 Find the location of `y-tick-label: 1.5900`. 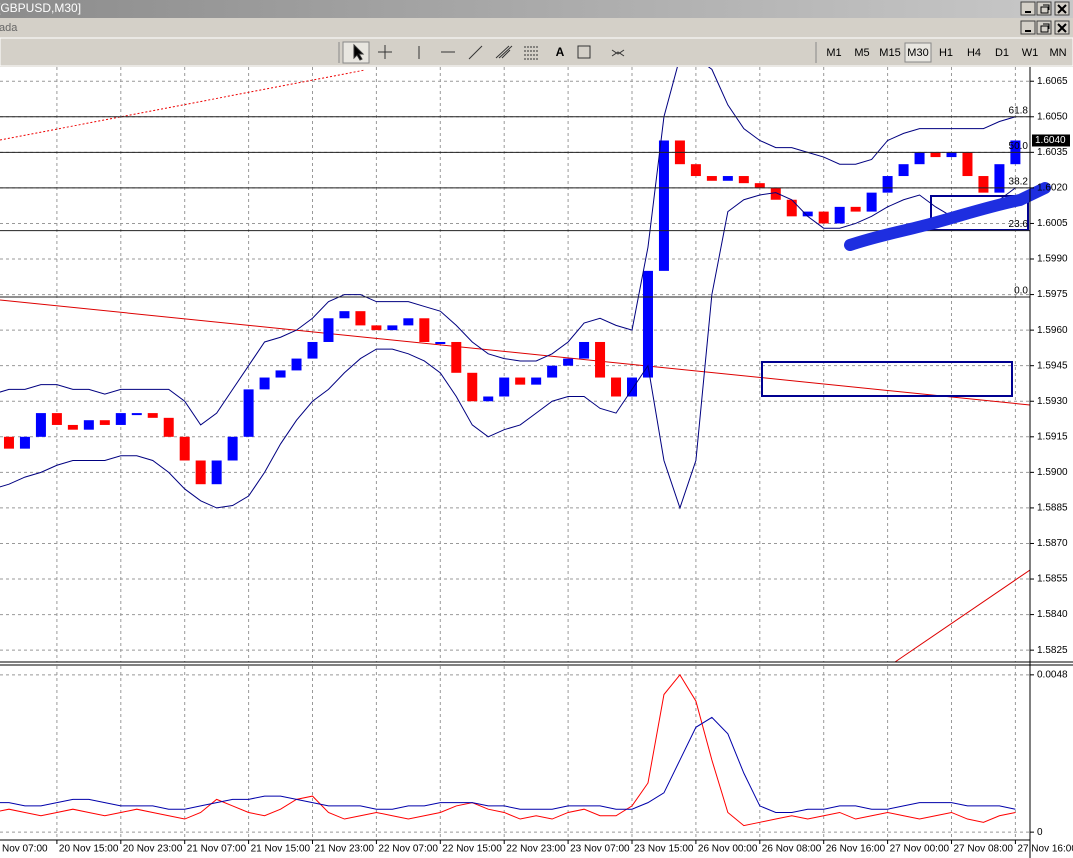

y-tick-label: 1.5900 is located at coordinates (1052, 472).